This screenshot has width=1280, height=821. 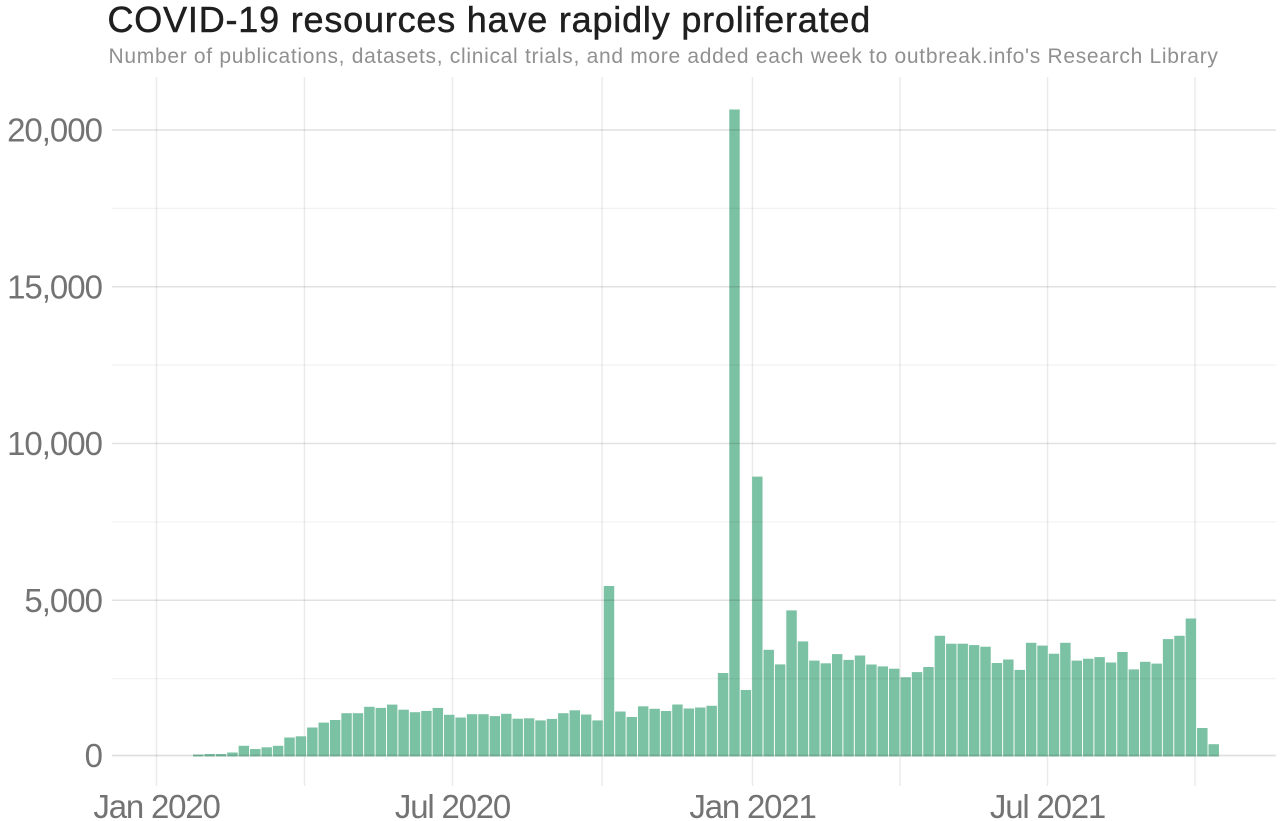 What do you see at coordinates (55, 286) in the screenshot?
I see `svg-text: 15,000` at bounding box center [55, 286].